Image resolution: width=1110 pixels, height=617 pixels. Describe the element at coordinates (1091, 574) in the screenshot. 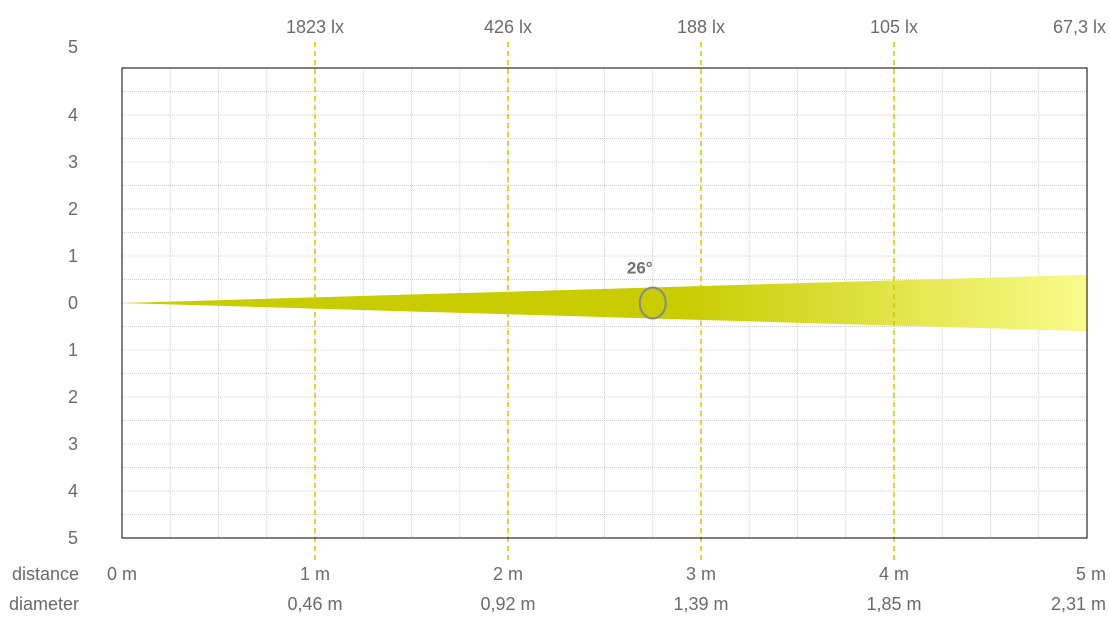

I see `distance-tick-label: 5 m` at that location.